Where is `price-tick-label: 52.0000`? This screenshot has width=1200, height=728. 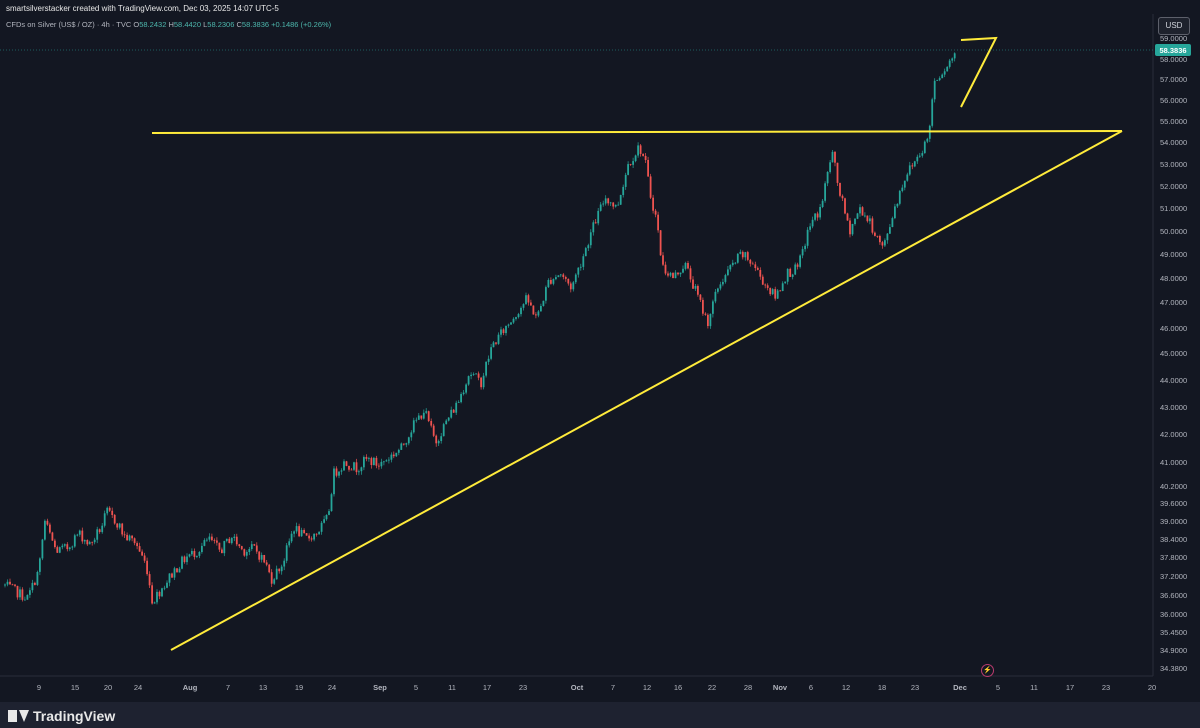 price-tick-label: 52.0000 is located at coordinates (1173, 186).